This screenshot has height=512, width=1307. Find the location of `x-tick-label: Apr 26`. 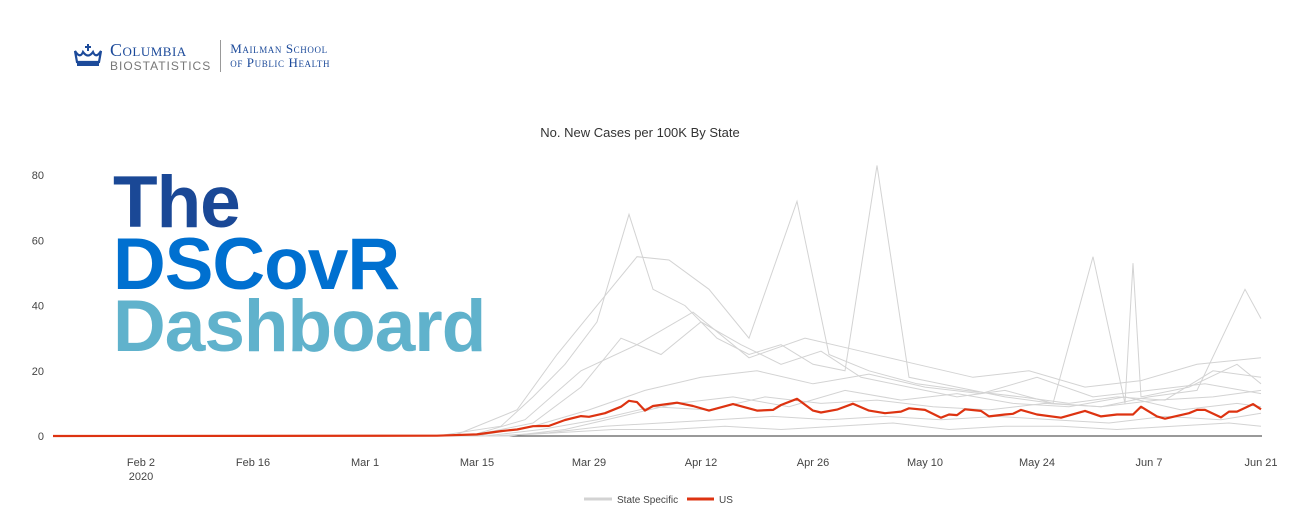

x-tick-label: Apr 26 is located at coordinates (813, 463).